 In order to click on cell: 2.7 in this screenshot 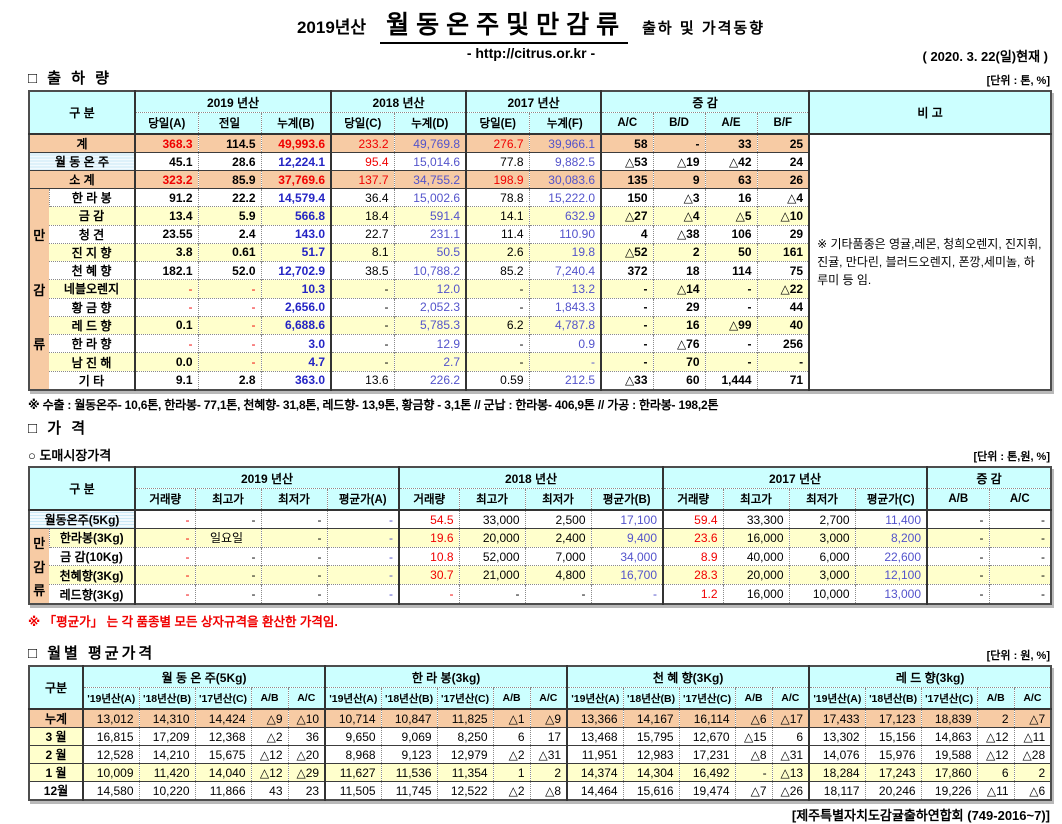, I will do `click(430, 362)`.